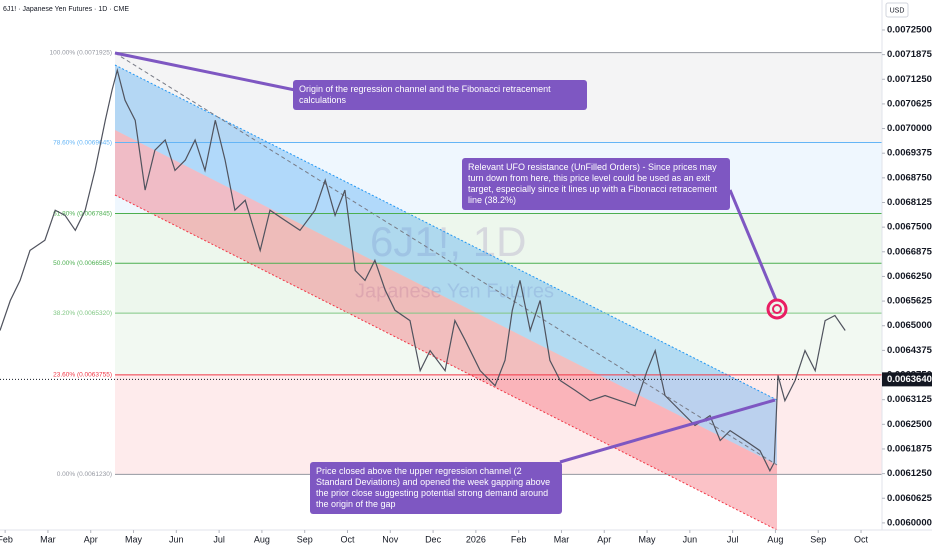 This screenshot has width=932, height=550. I want to click on y-tick-label: 0.0068125, so click(909, 202).